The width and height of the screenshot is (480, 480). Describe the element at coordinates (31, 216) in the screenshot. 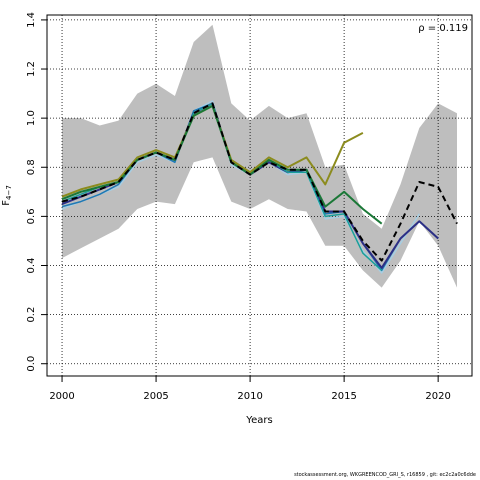

I see `y-tick-label: 0.6` at that location.